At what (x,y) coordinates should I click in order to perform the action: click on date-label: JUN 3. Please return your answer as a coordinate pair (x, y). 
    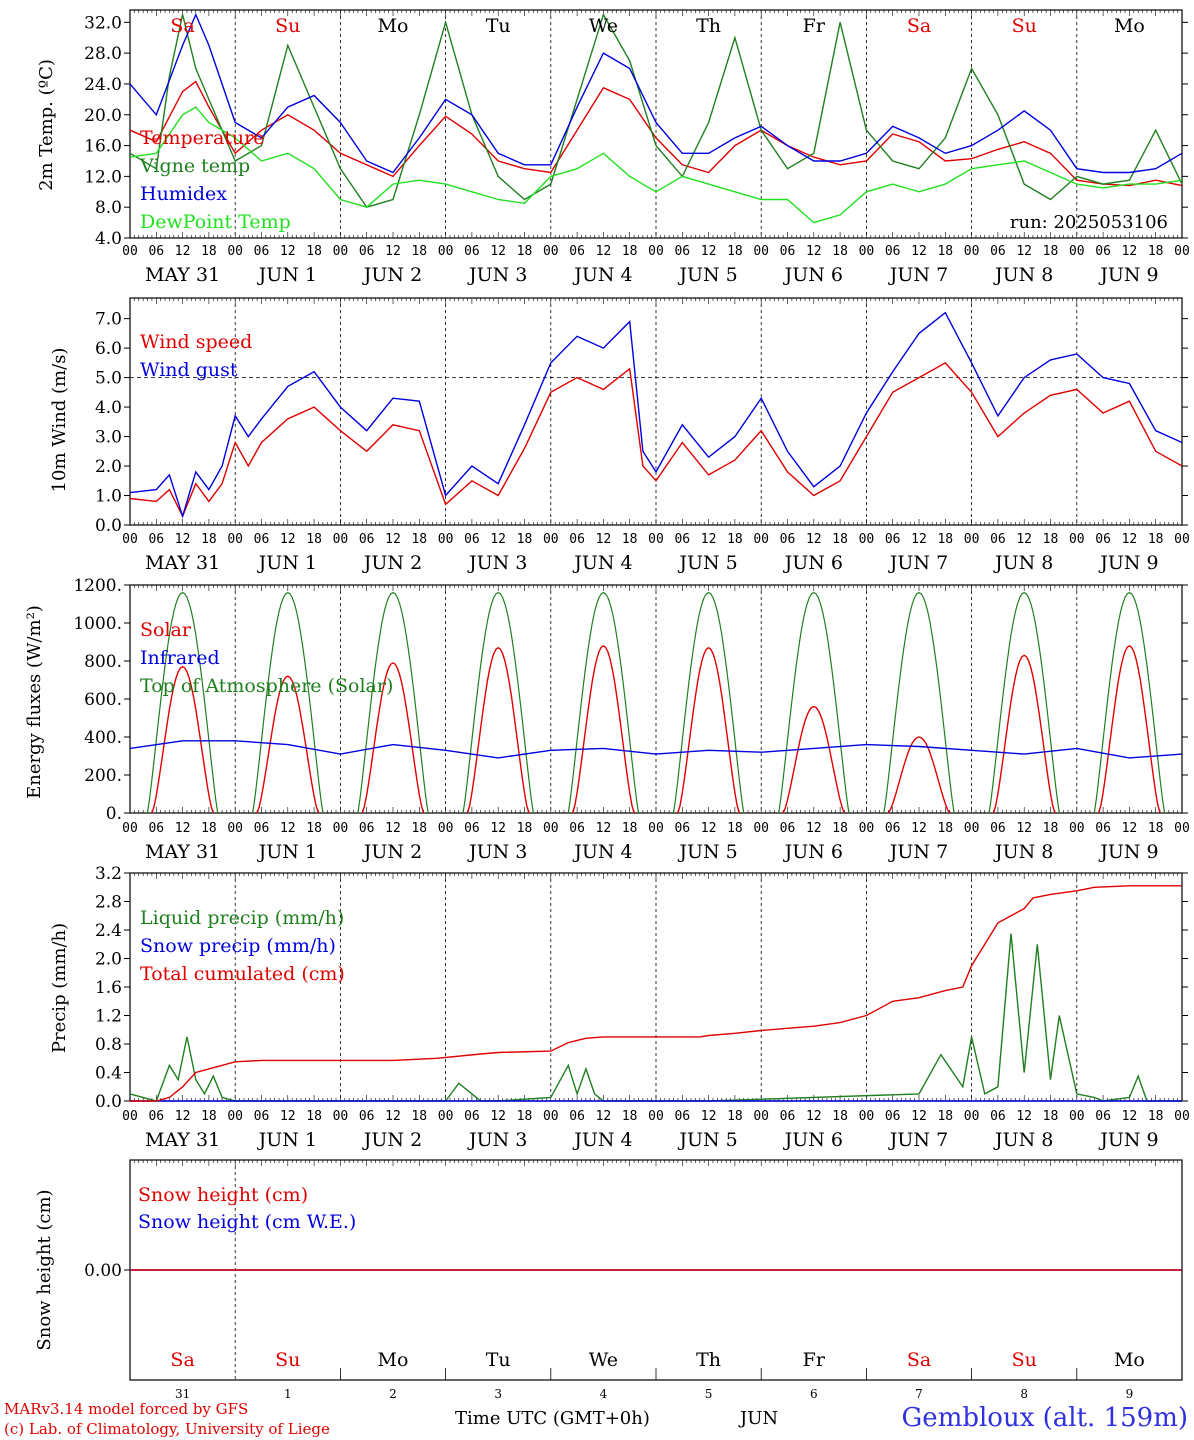
    Looking at the image, I should click on (497, 275).